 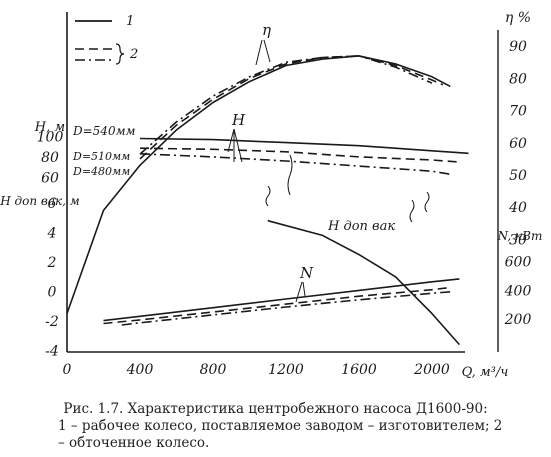 I want to click on x-tick-label: 1200, so click(x=286, y=370).